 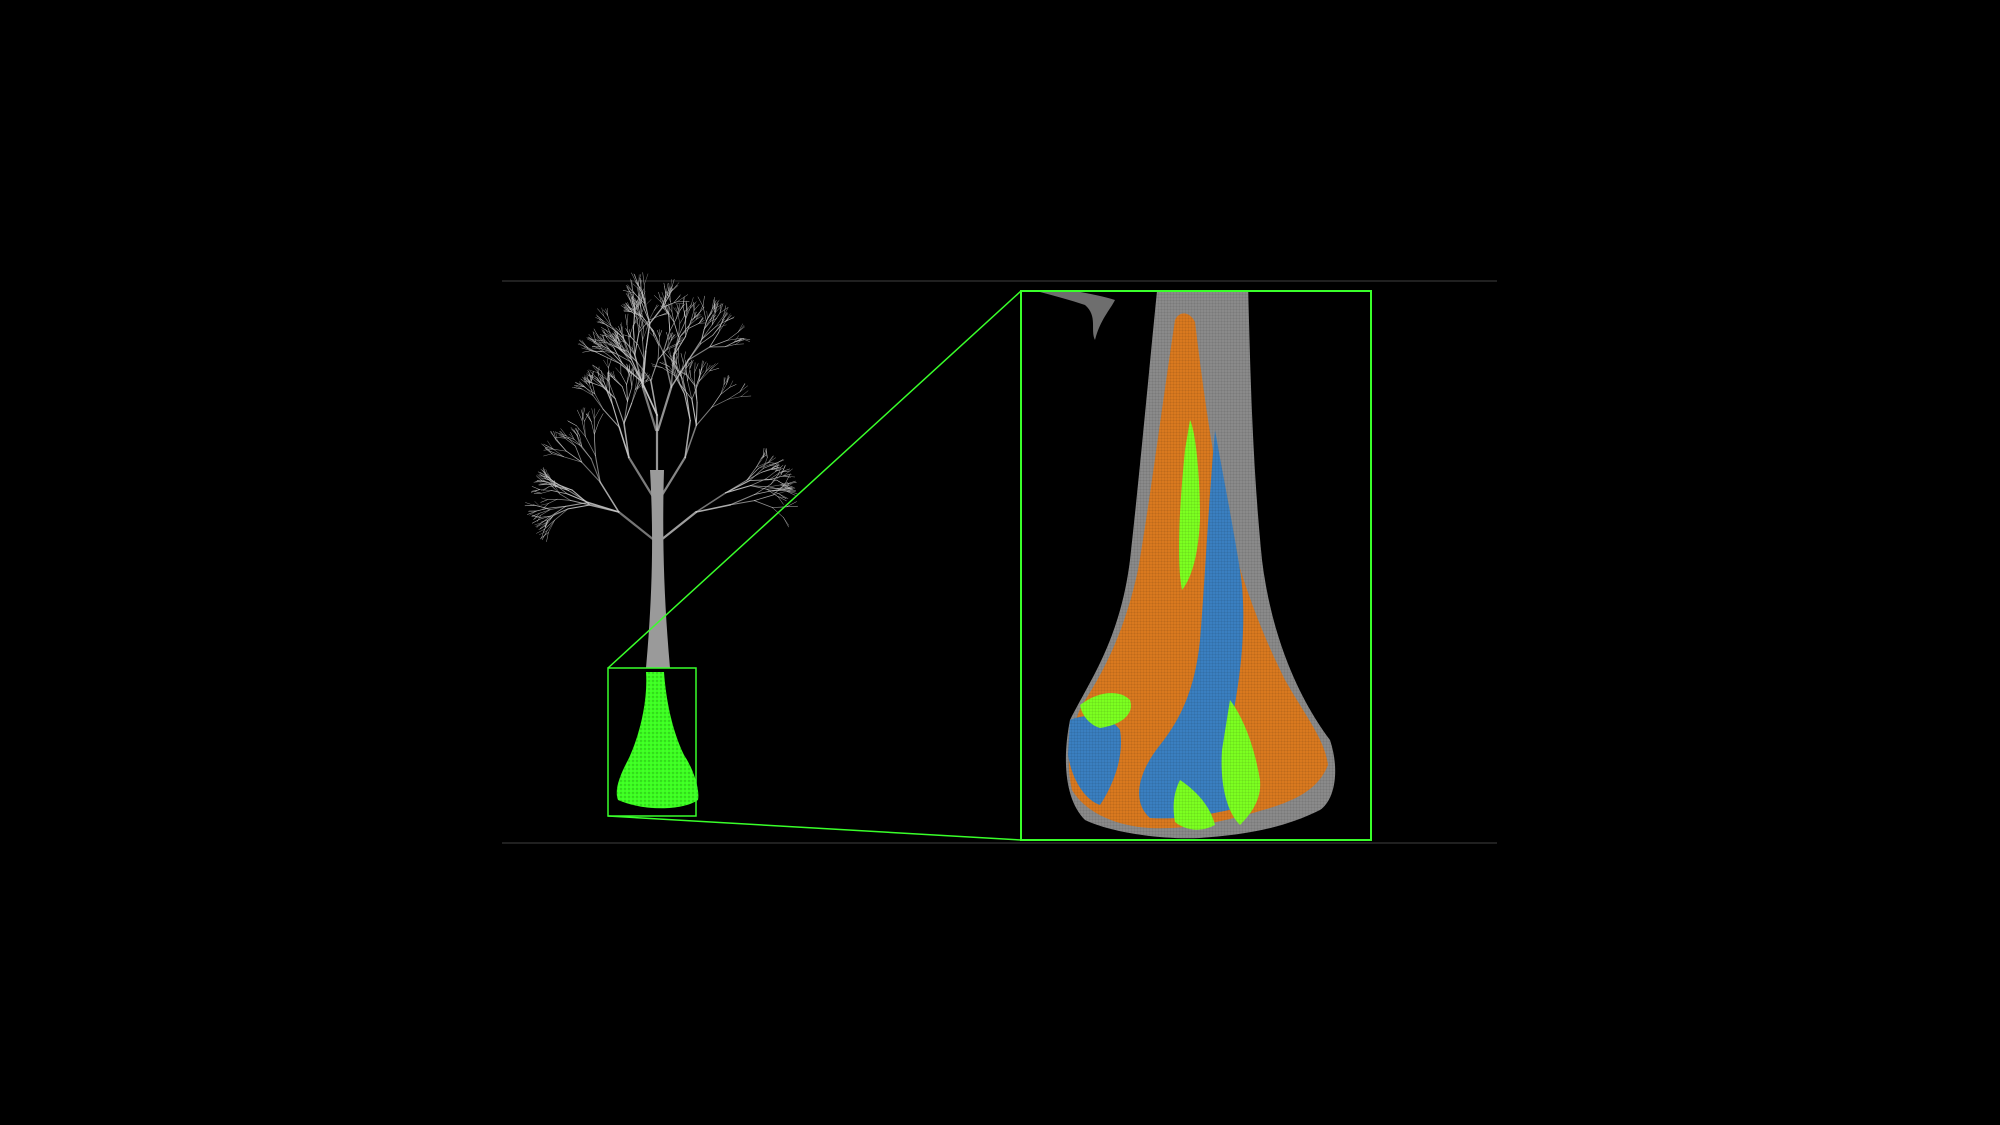 I want to click on full-tree-trunk, so click(x=658, y=569).